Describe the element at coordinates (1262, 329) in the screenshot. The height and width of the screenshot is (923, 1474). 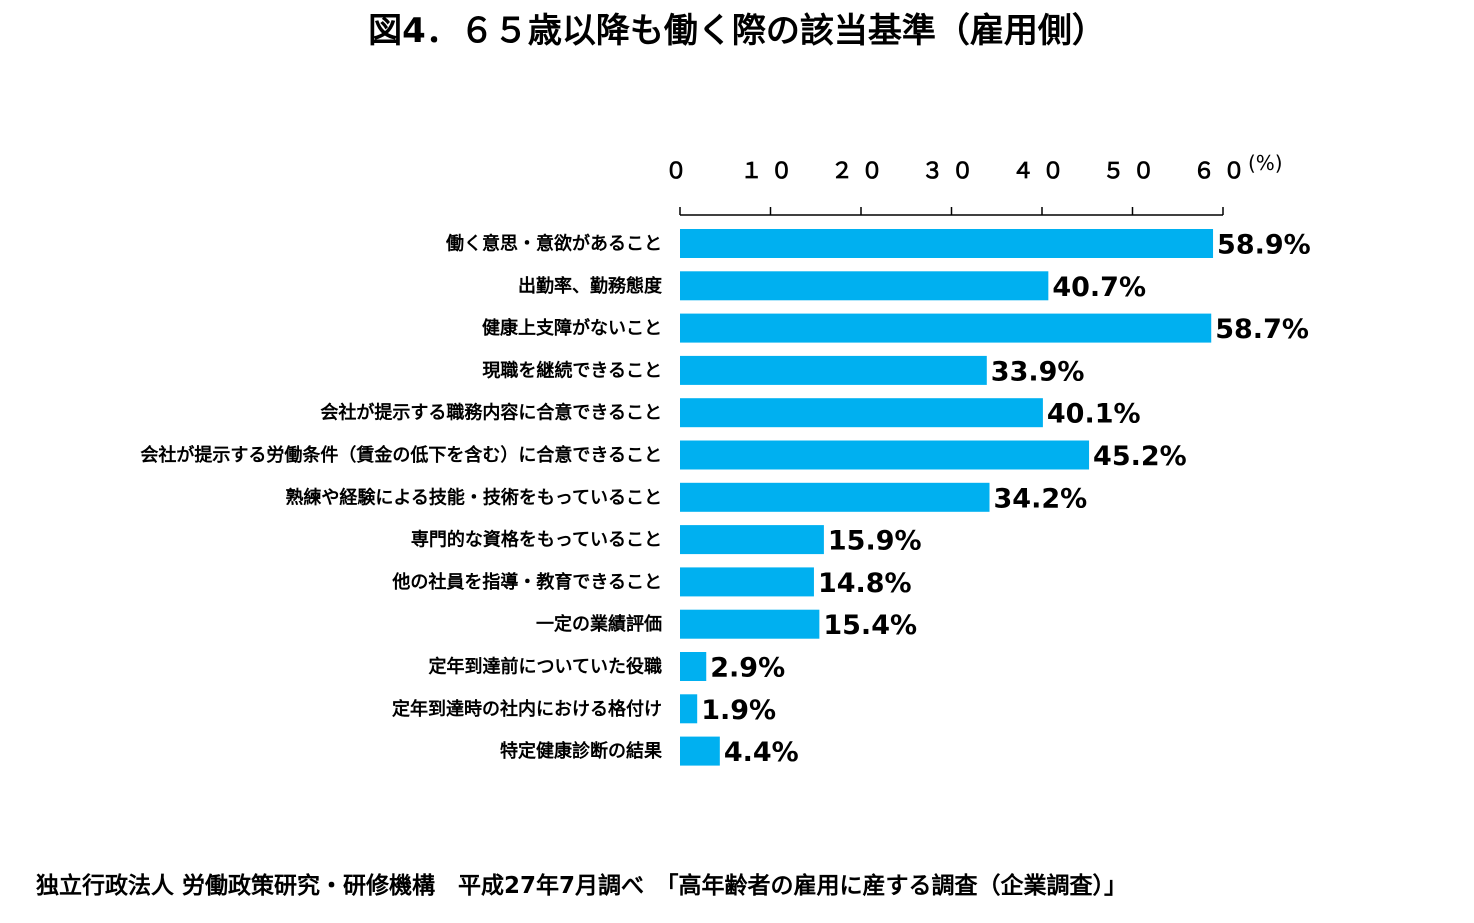
I see `data-label: 58.7%` at that location.